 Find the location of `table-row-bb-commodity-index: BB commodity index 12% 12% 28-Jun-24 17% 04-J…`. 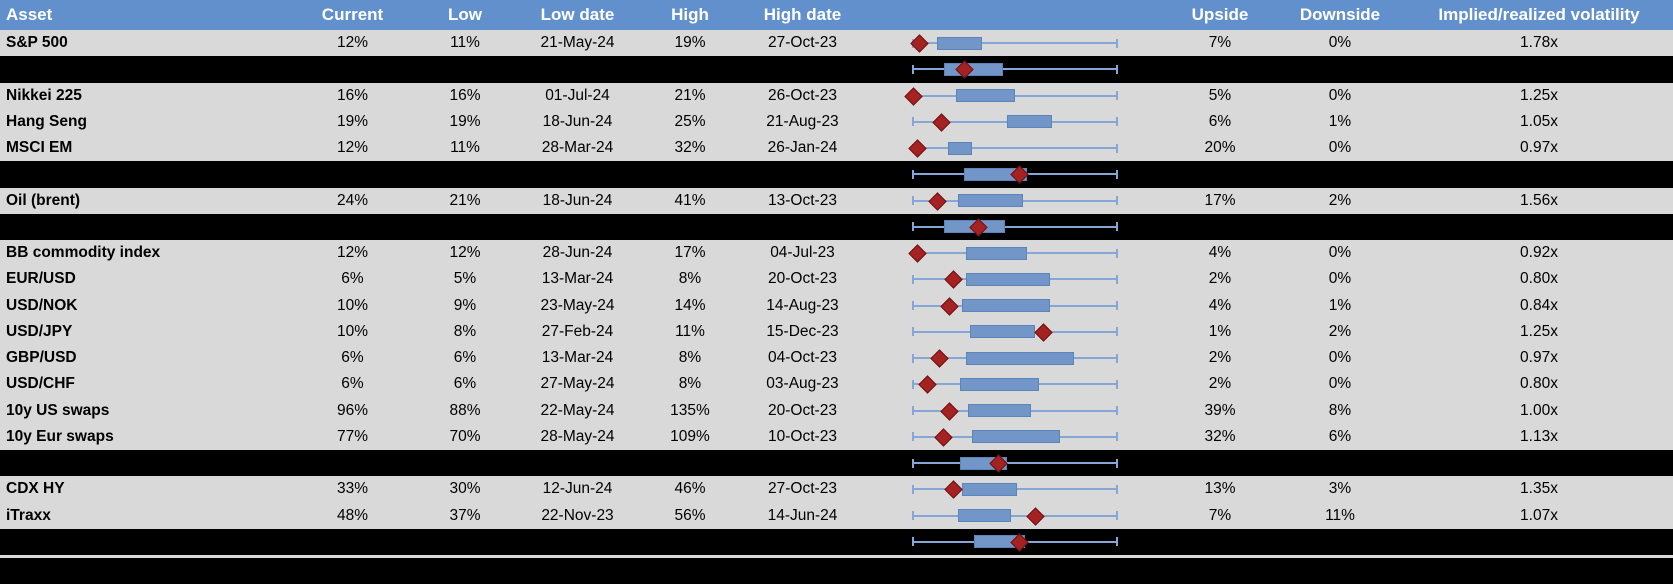

table-row-bb-commodity-index: BB commodity index 12% 12% 28-Jun-24 17% 04-J… is located at coordinates (836, 253).